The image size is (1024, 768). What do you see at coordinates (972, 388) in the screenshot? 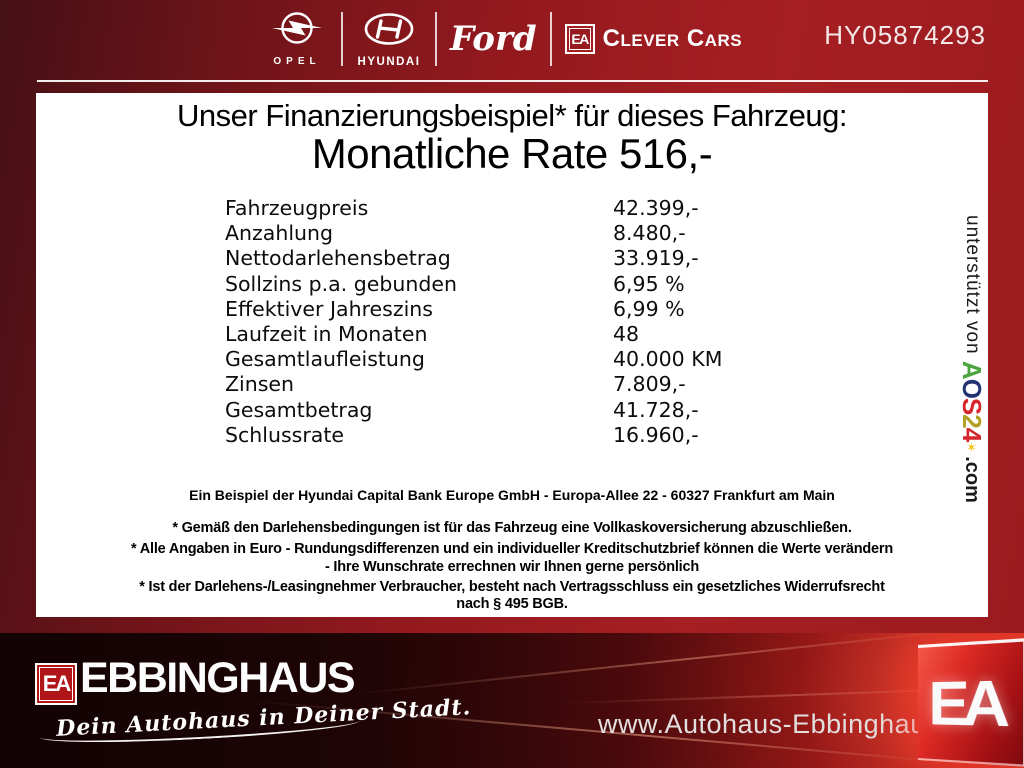
I see `aos24-logo-letter: O` at bounding box center [972, 388].